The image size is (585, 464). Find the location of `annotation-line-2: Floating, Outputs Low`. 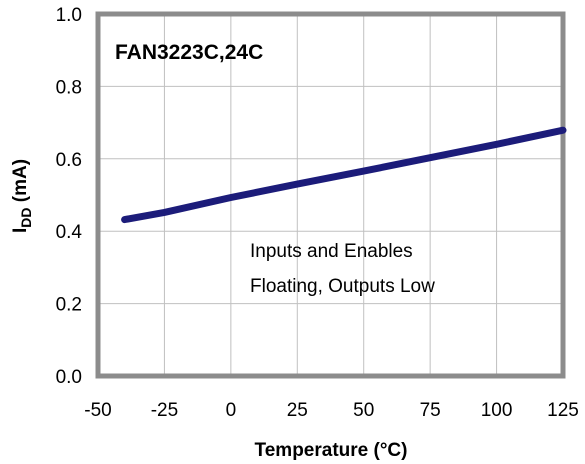

annotation-line-2: Floating, Outputs Low is located at coordinates (342, 286).